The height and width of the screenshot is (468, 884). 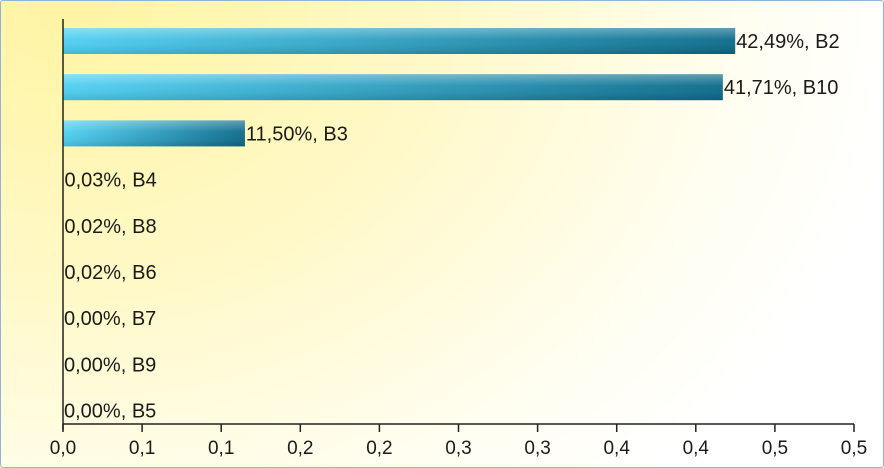 I want to click on data-label-B6: 0,02%, B6, so click(x=110, y=273).